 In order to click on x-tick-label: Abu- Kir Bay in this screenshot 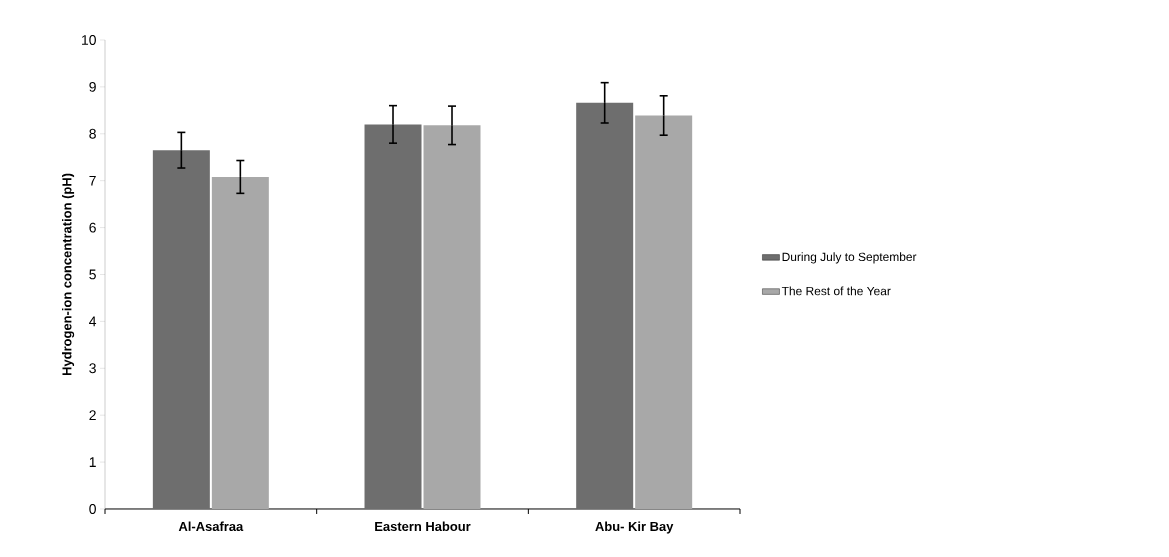, I will do `click(634, 527)`.